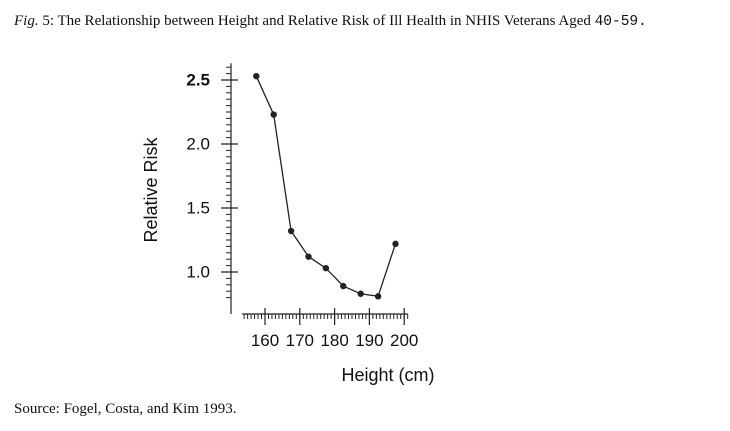  I want to click on x-tick-label: 160, so click(265, 340).